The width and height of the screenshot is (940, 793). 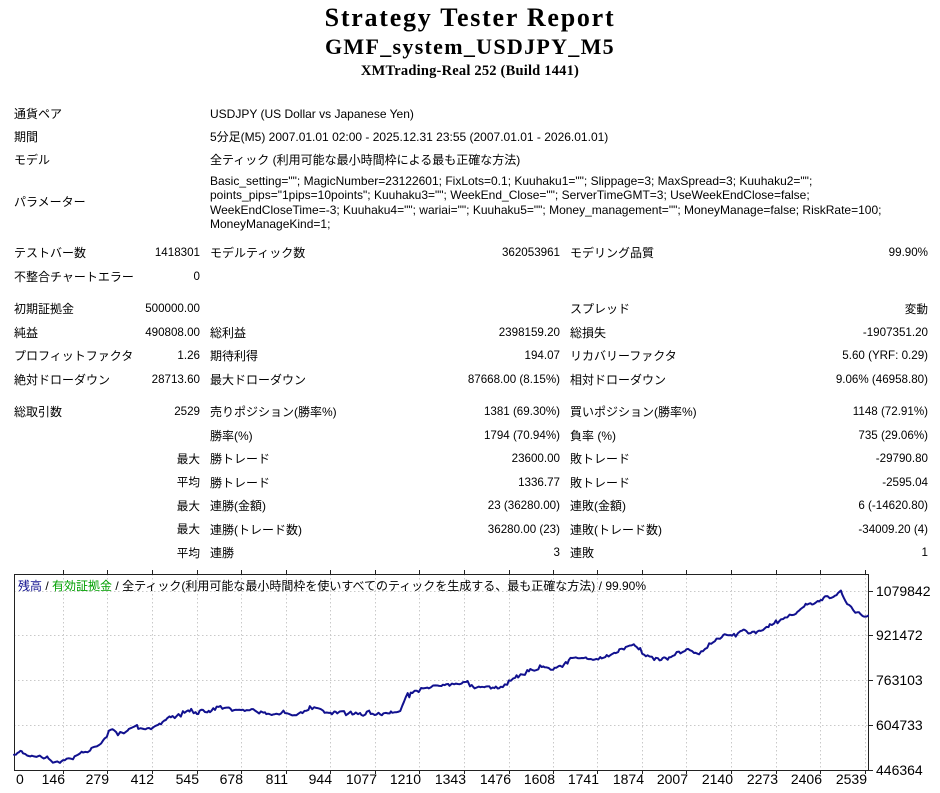 What do you see at coordinates (53, 779) in the screenshot?
I see `x-axis-label: 146` at bounding box center [53, 779].